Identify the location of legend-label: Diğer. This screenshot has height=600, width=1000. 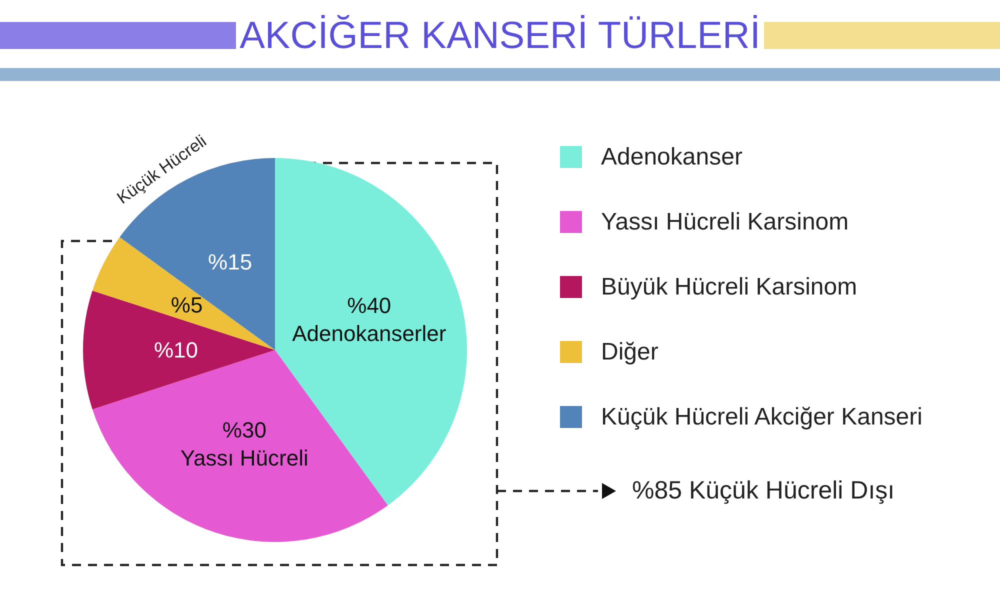
(629, 352).